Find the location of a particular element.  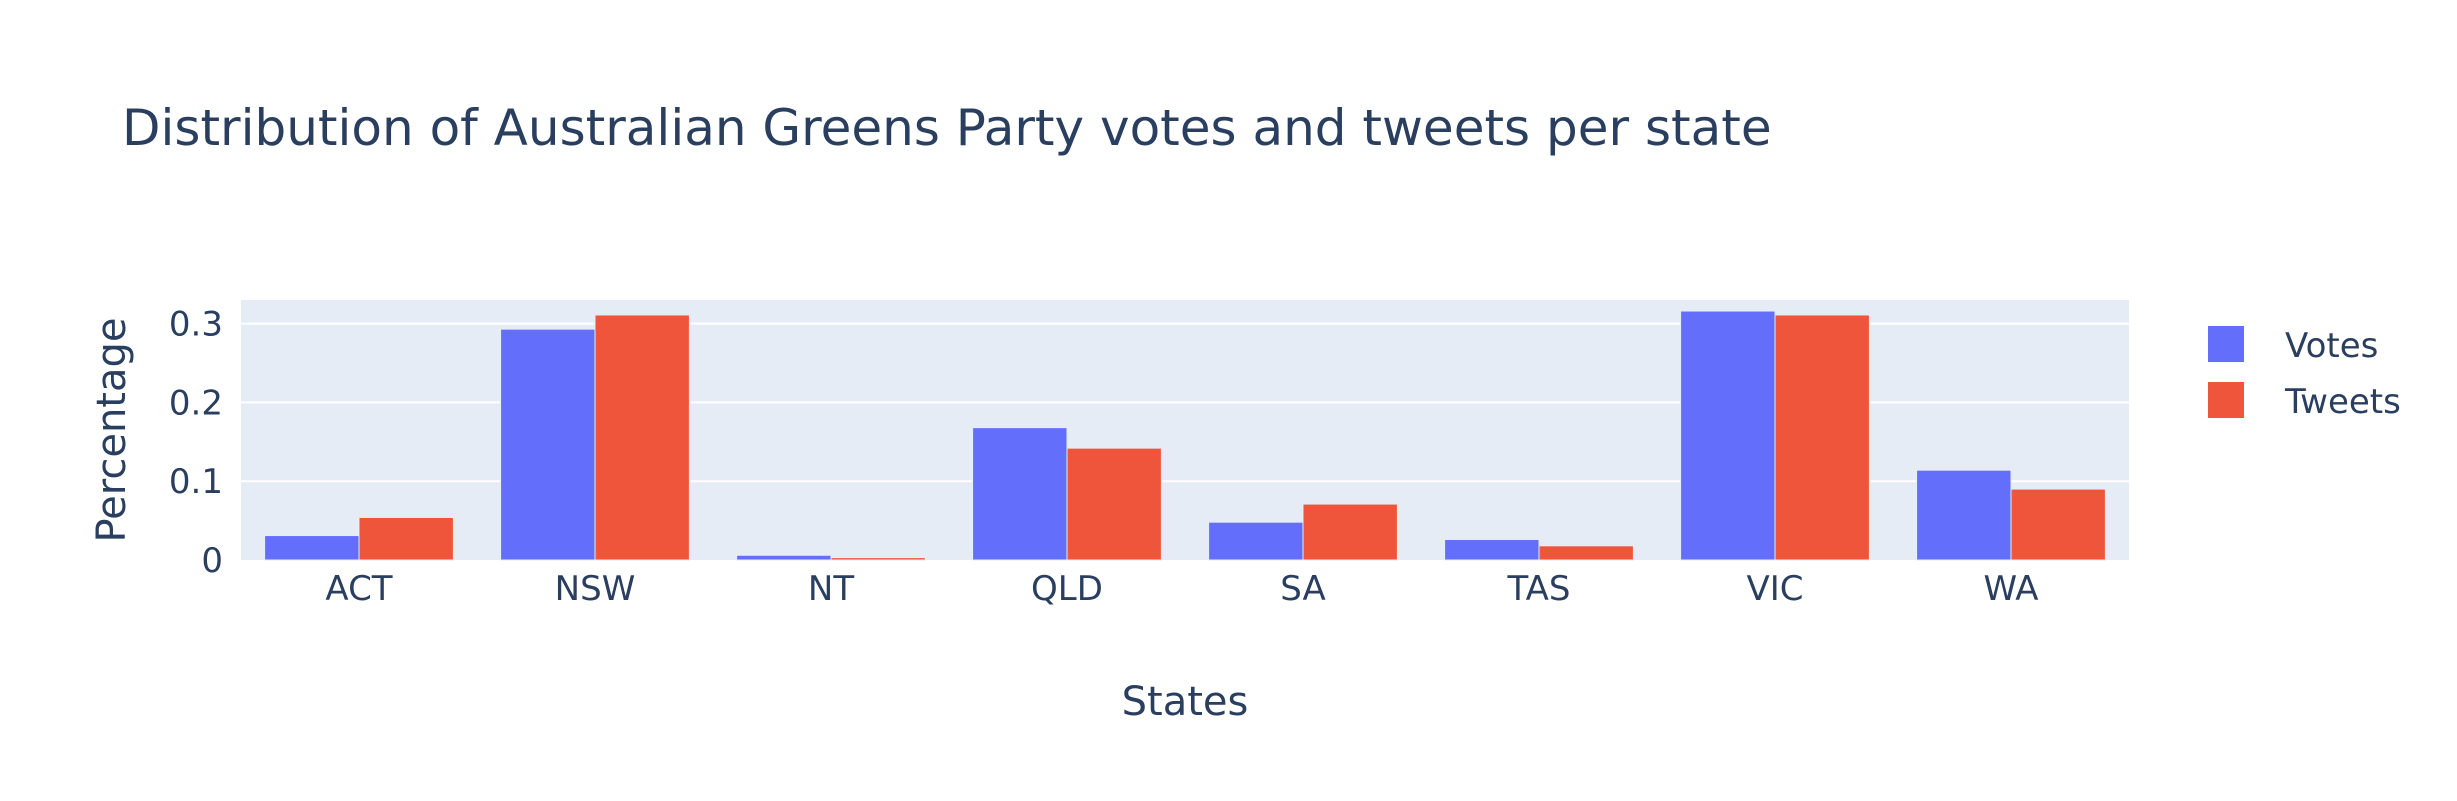

bar-votes-vic is located at coordinates (1728, 435).